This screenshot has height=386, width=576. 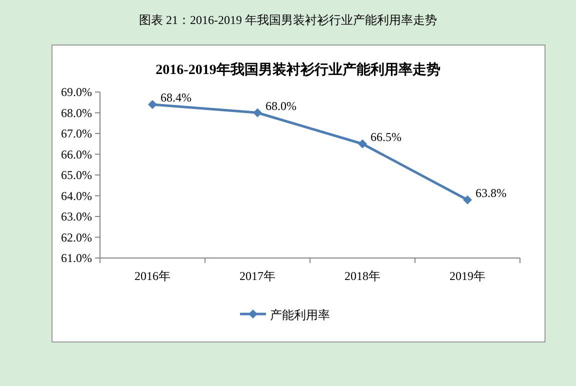 What do you see at coordinates (300, 315) in the screenshot?
I see `legend-label: 产能利用率` at bounding box center [300, 315].